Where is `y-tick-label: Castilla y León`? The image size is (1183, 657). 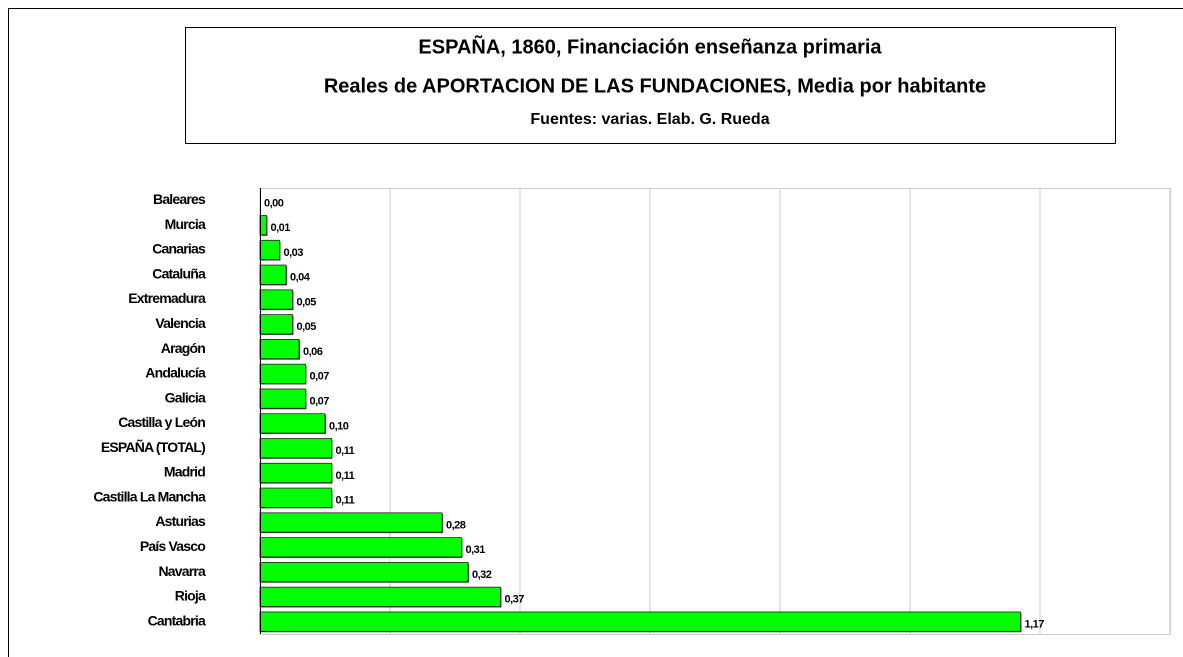
y-tick-label: Castilla y León is located at coordinates (161, 422).